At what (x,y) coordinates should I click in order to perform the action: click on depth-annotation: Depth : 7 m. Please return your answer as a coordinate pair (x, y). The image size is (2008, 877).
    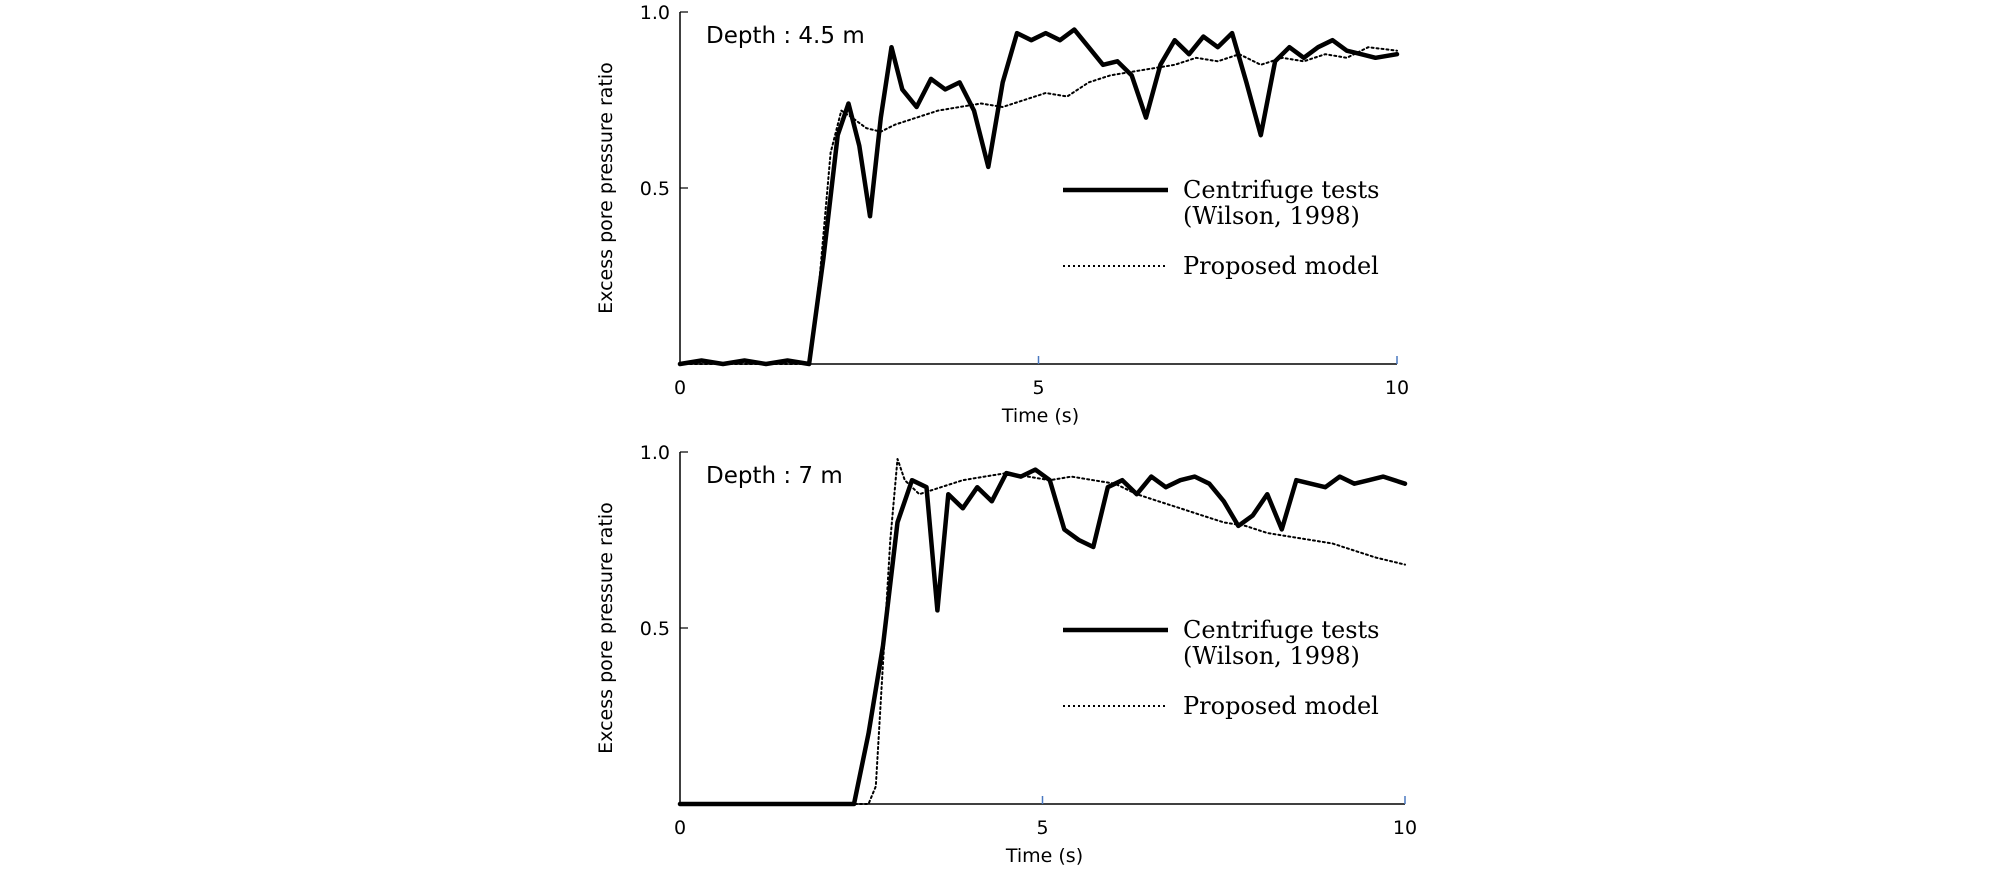
    Looking at the image, I should click on (774, 476).